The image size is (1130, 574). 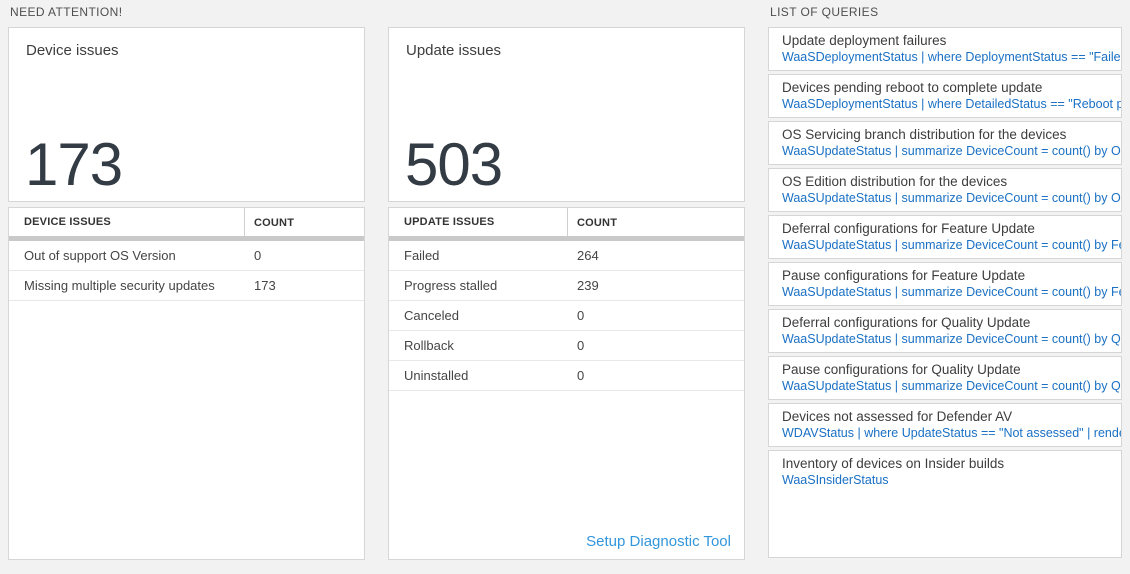 What do you see at coordinates (265, 285) in the screenshot?
I see `row-value: 173` at bounding box center [265, 285].